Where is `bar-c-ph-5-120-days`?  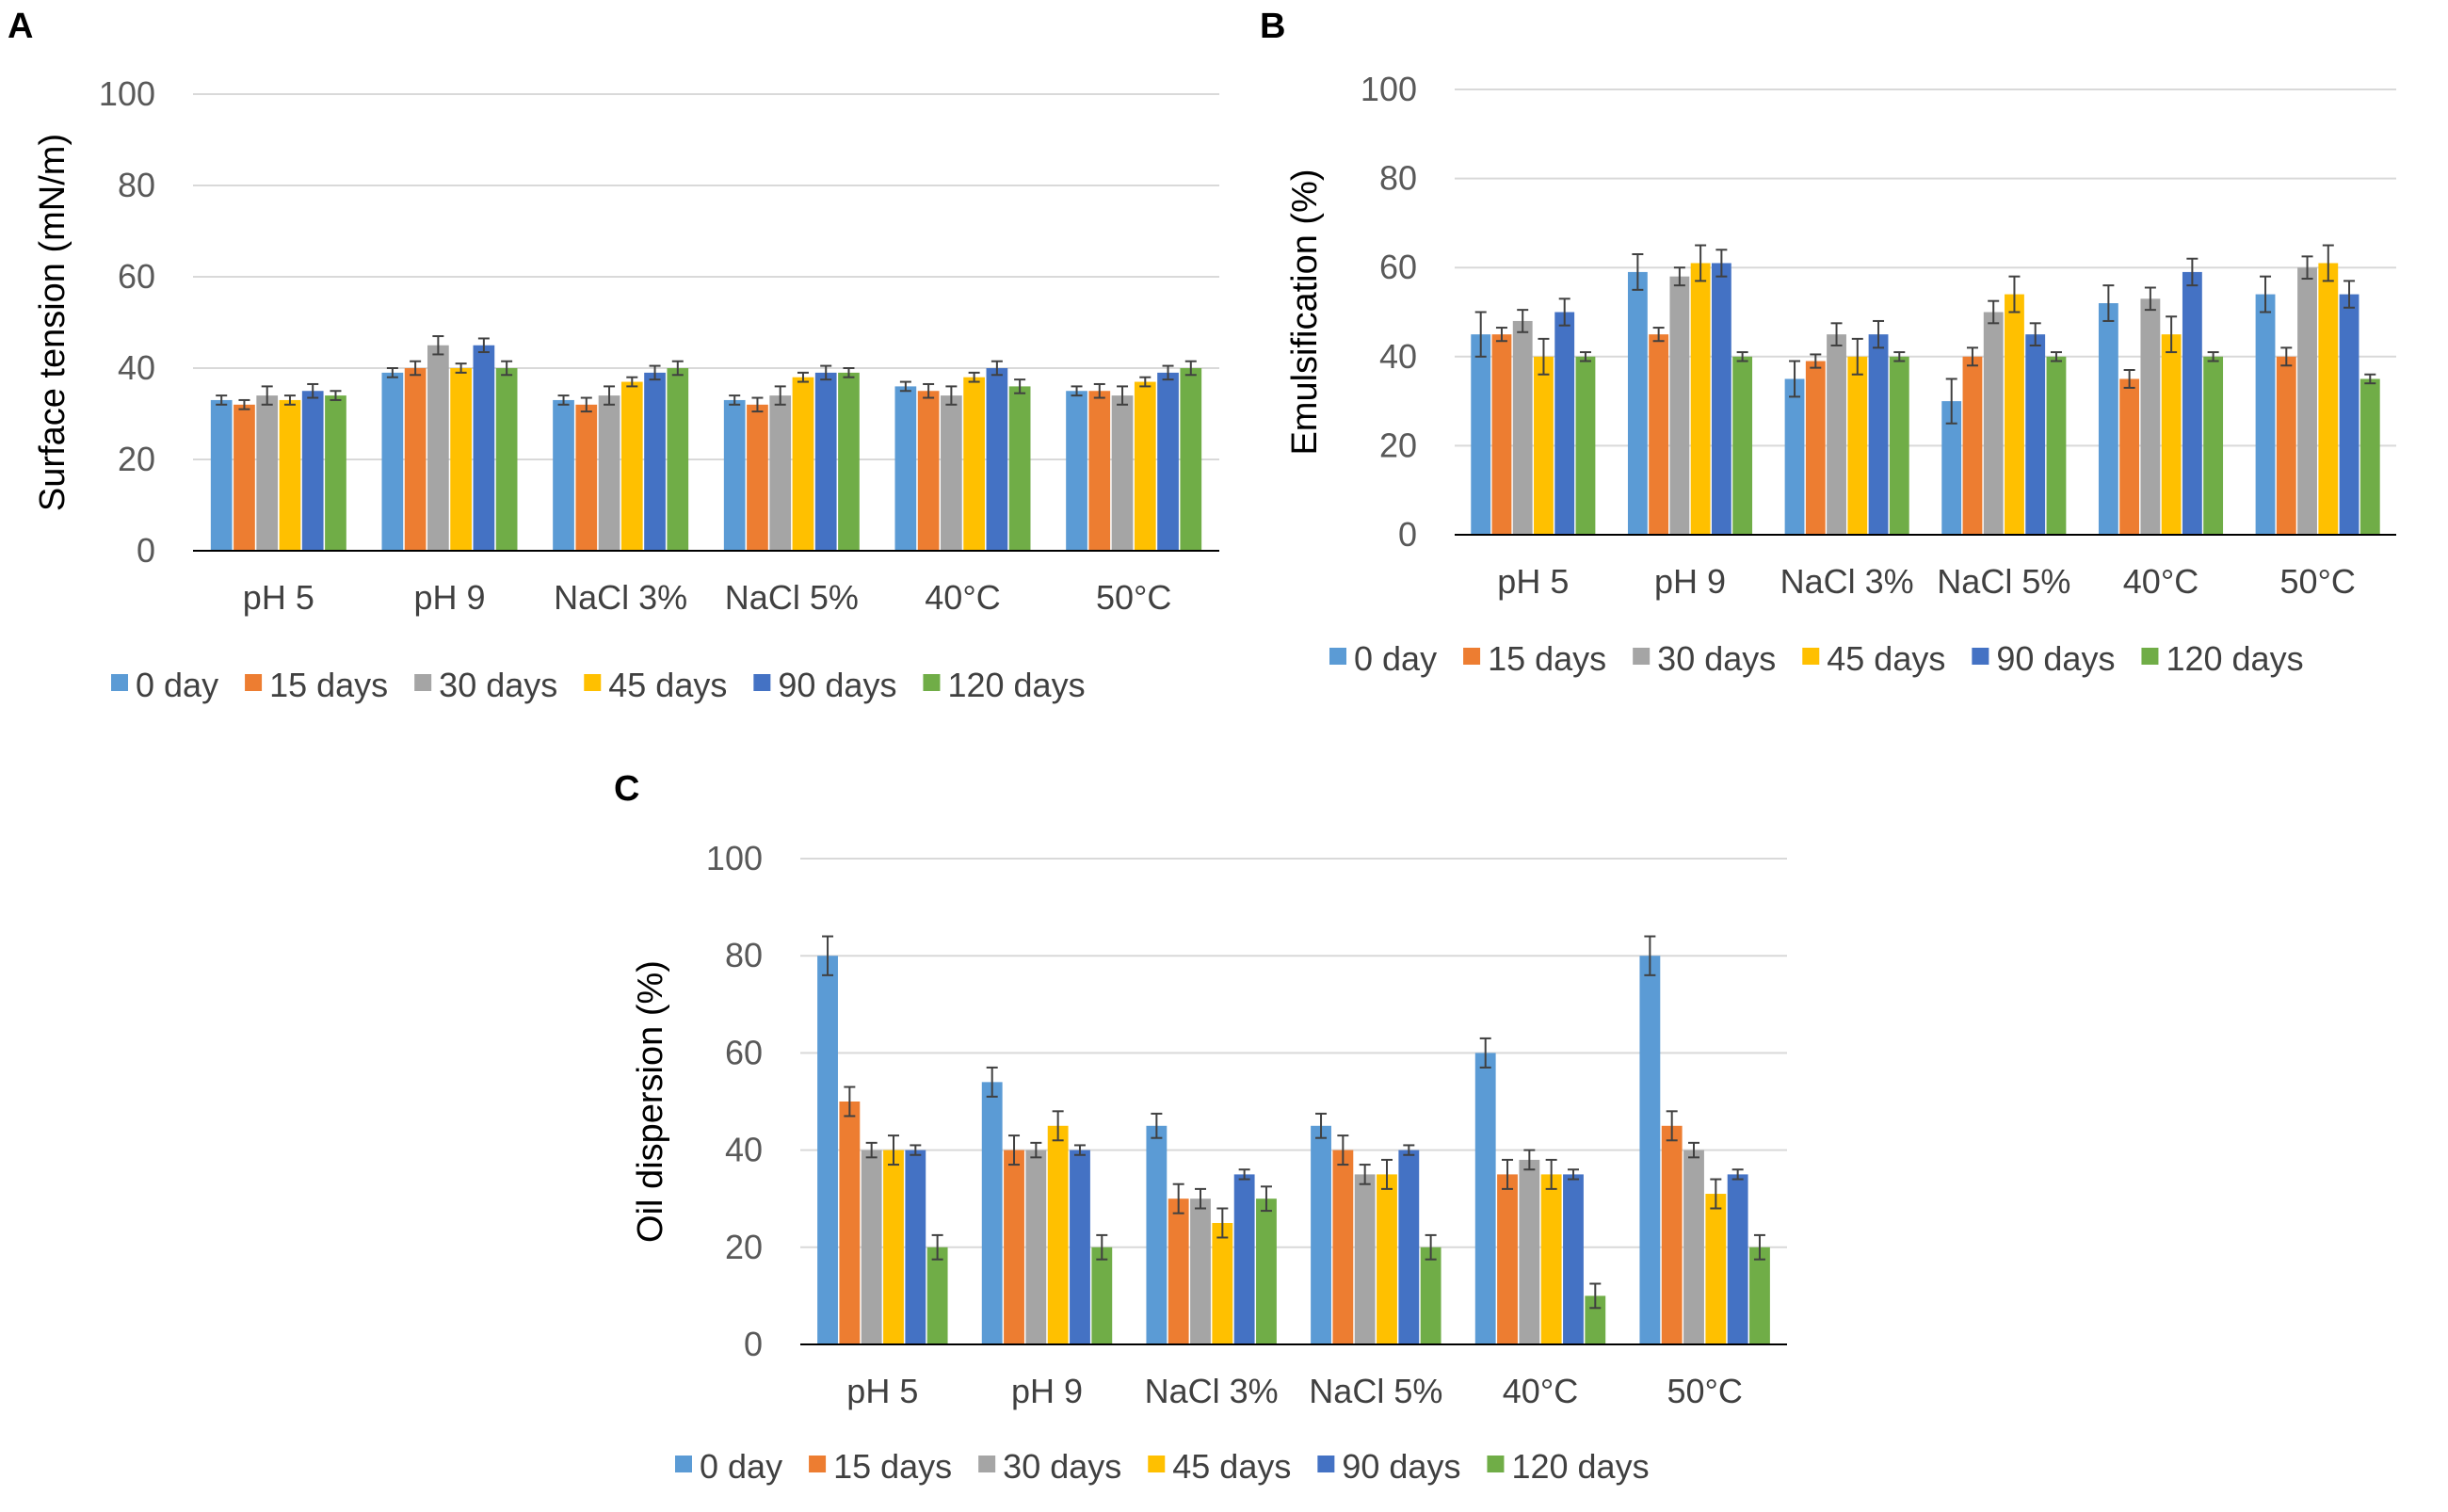
bar-c-ph-5-120-days is located at coordinates (937, 1295).